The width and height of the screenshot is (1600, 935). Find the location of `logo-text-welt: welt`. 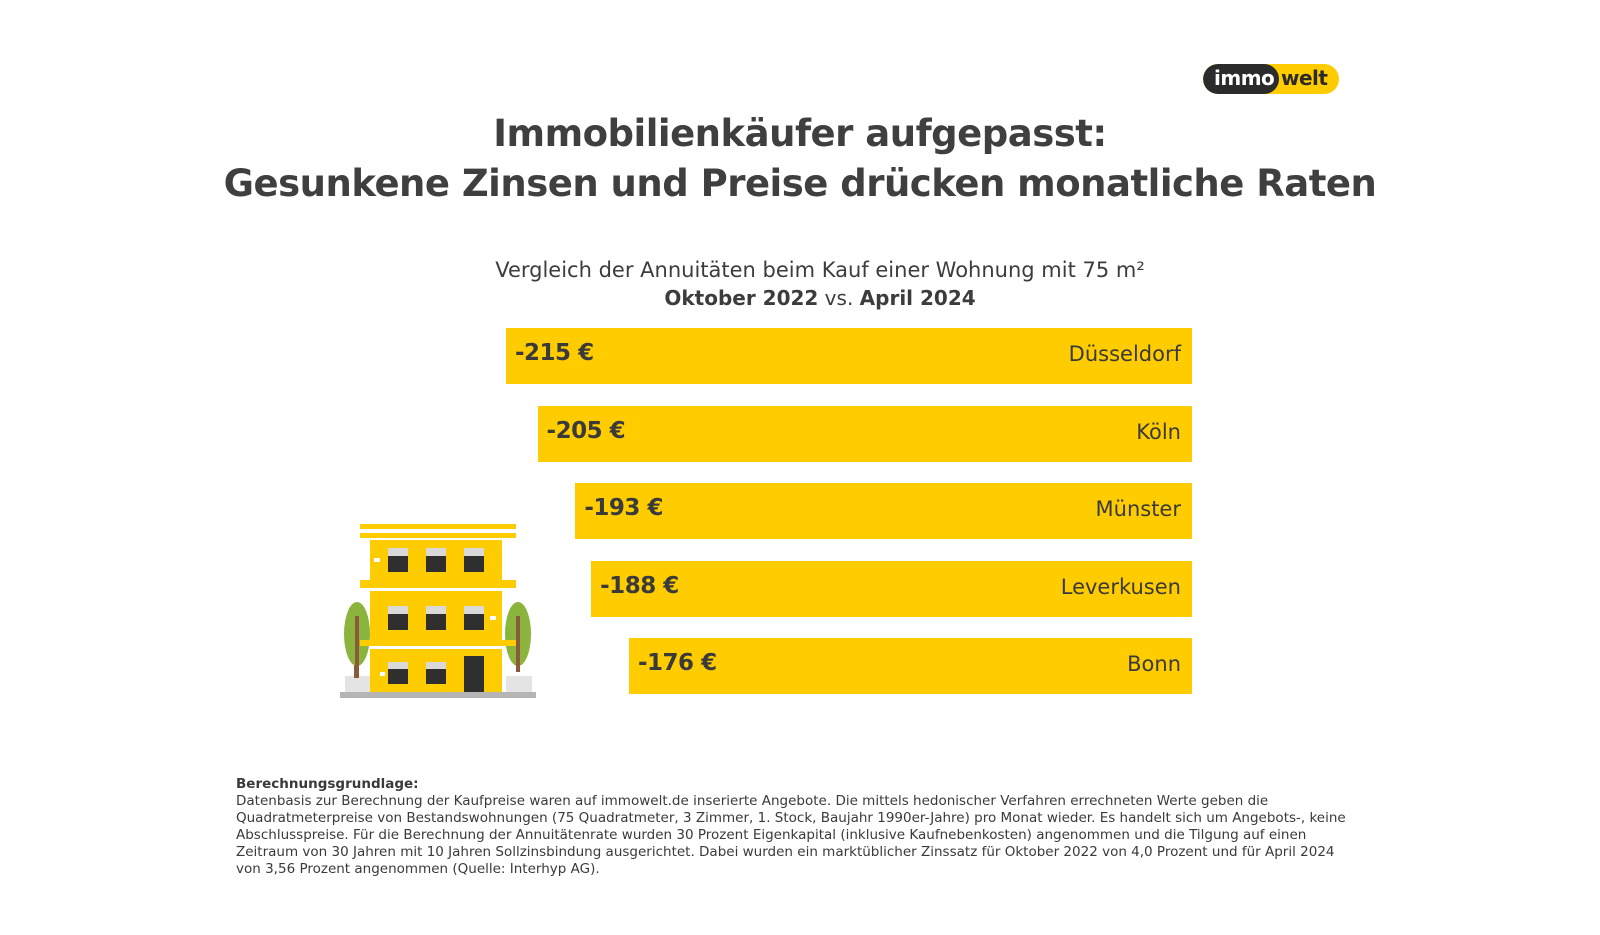

logo-text-welt: welt is located at coordinates (1304, 78).